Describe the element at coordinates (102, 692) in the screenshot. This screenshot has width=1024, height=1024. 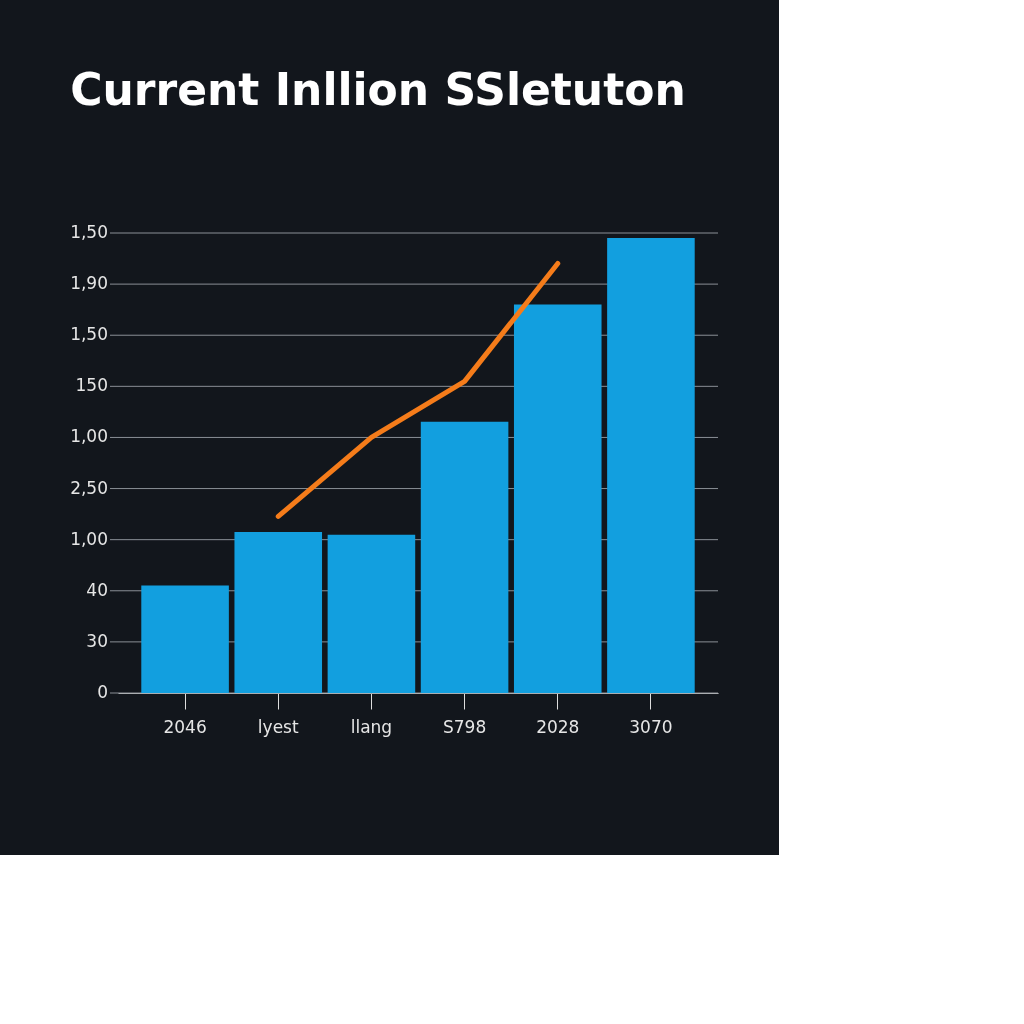
I see `text: 0` at that location.